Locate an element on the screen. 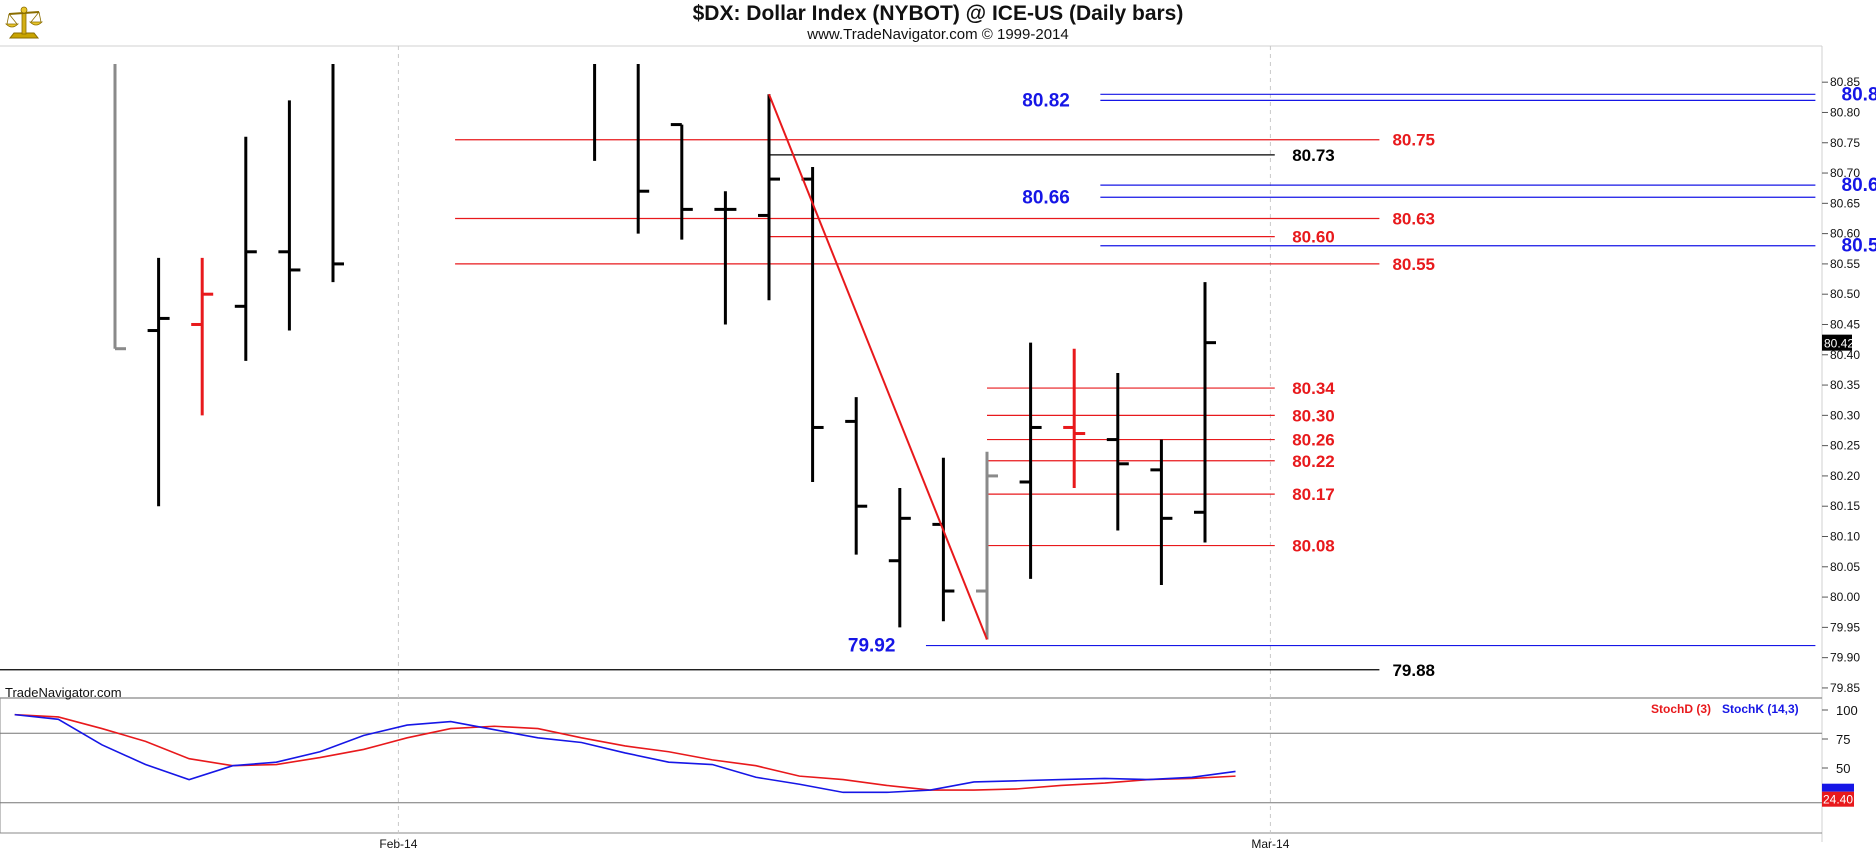 Image resolution: width=1876 pixels, height=854 pixels. date-tick-label: Mar-14 is located at coordinates (1270, 844).